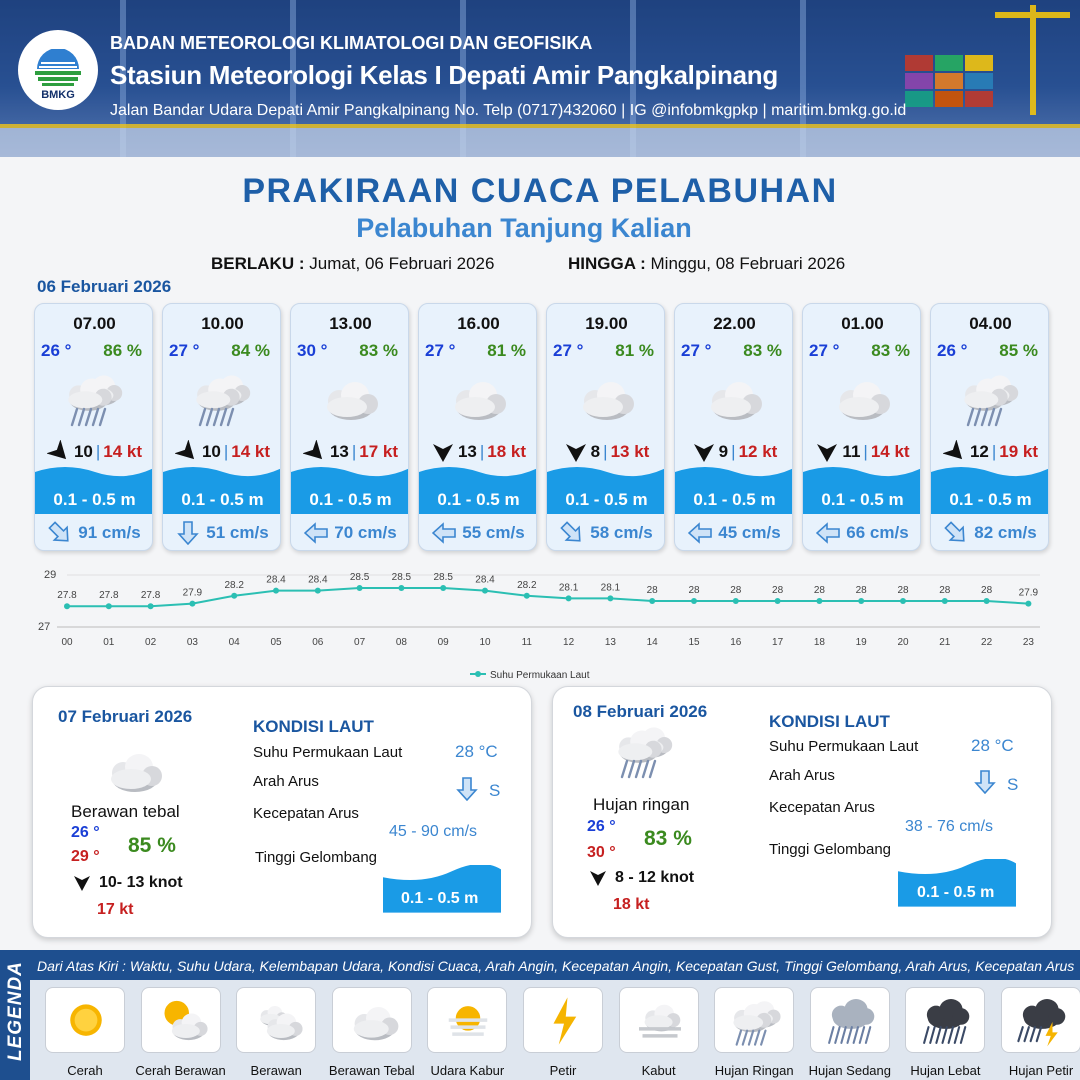  I want to click on sst-label: Suhu Permukaan Laut, so click(844, 746).